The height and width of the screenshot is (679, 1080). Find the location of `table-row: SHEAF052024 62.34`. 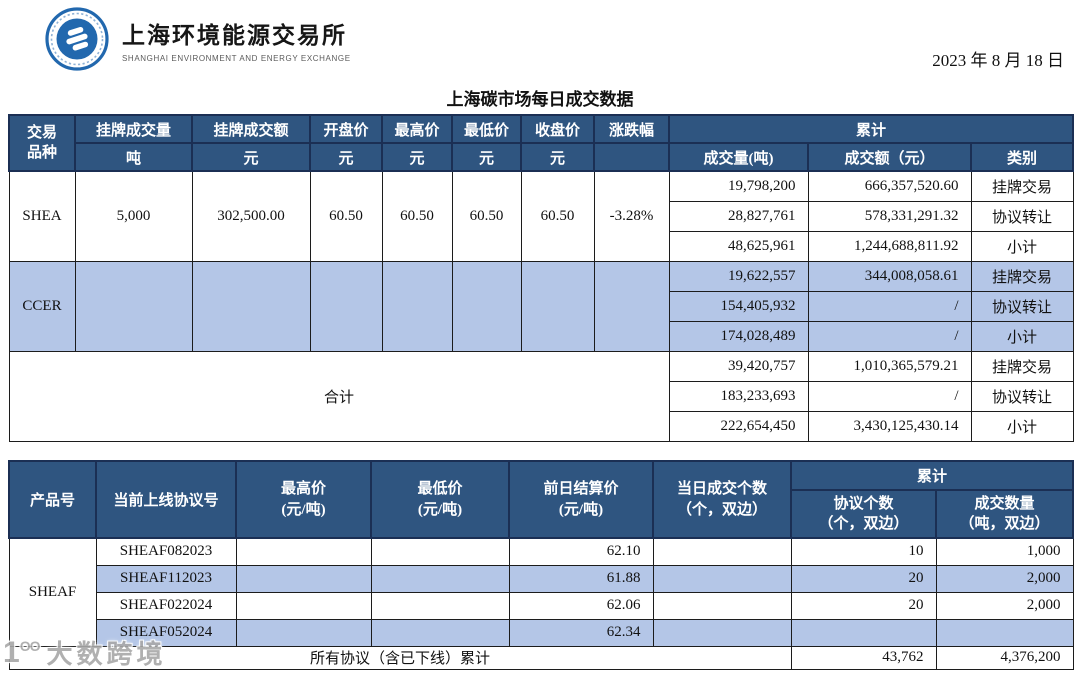

table-row: SHEAF052024 62.34 is located at coordinates (541, 632).